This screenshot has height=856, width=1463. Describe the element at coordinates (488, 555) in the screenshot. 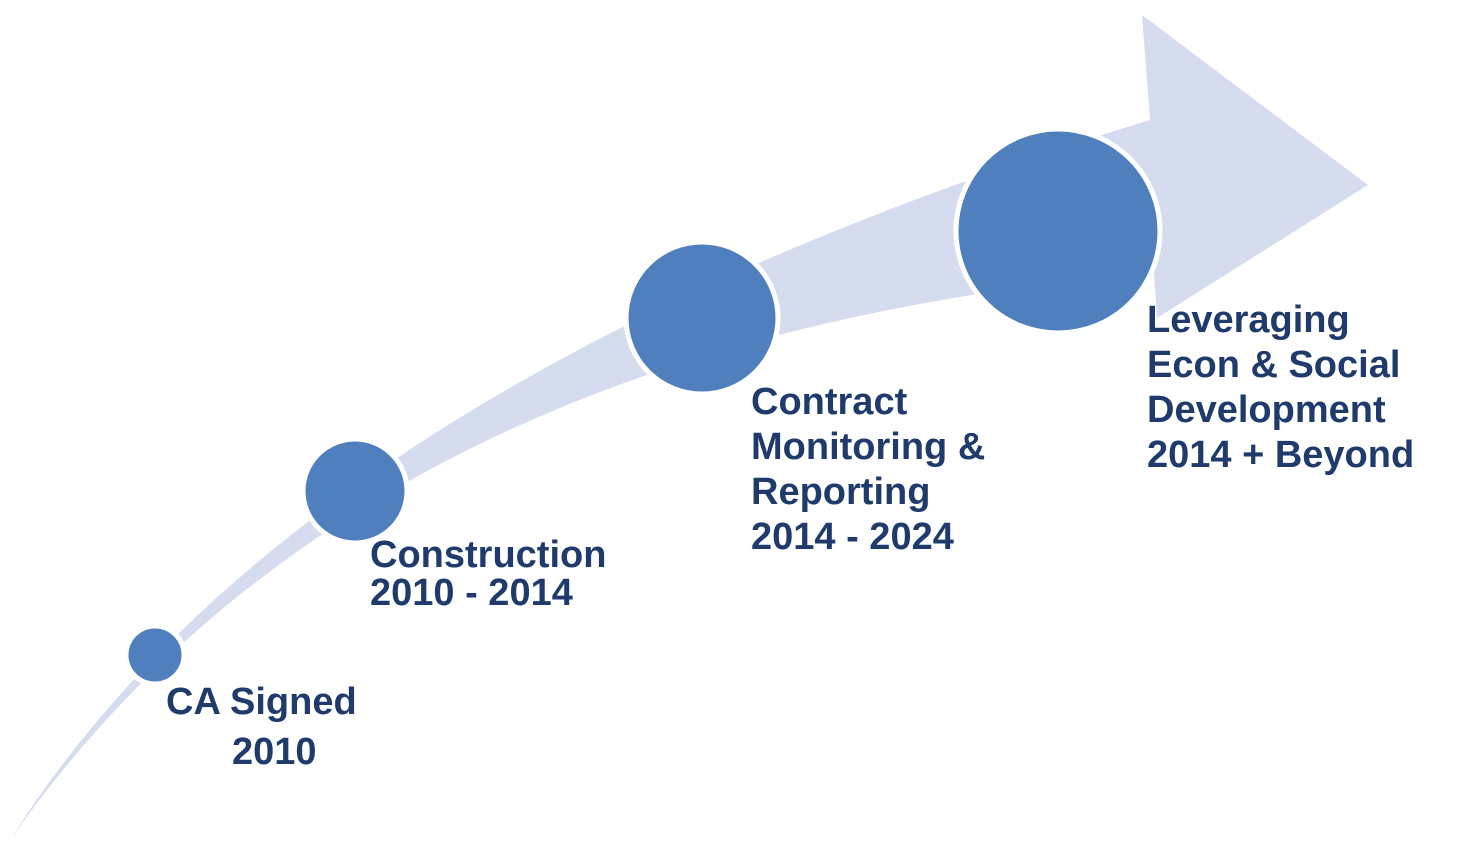

I see `stage-title: Construction` at that location.